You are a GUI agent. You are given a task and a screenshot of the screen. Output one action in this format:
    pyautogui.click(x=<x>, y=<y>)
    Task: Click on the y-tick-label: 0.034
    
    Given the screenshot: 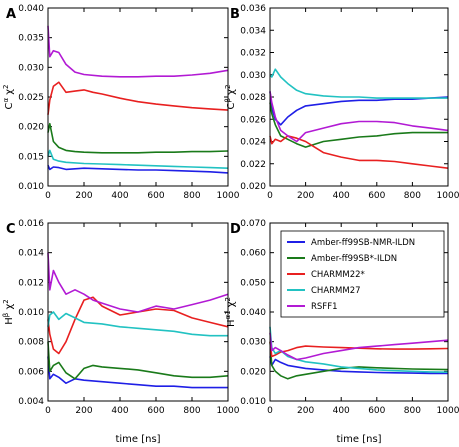 What is the action you would take?
    pyautogui.click(x=253, y=31)
    